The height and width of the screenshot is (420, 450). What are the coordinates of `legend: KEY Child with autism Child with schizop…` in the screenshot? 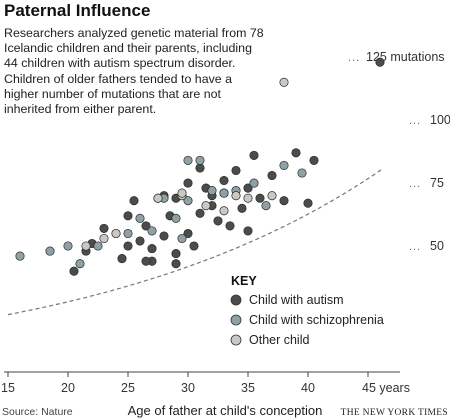 It's located at (335, 316).